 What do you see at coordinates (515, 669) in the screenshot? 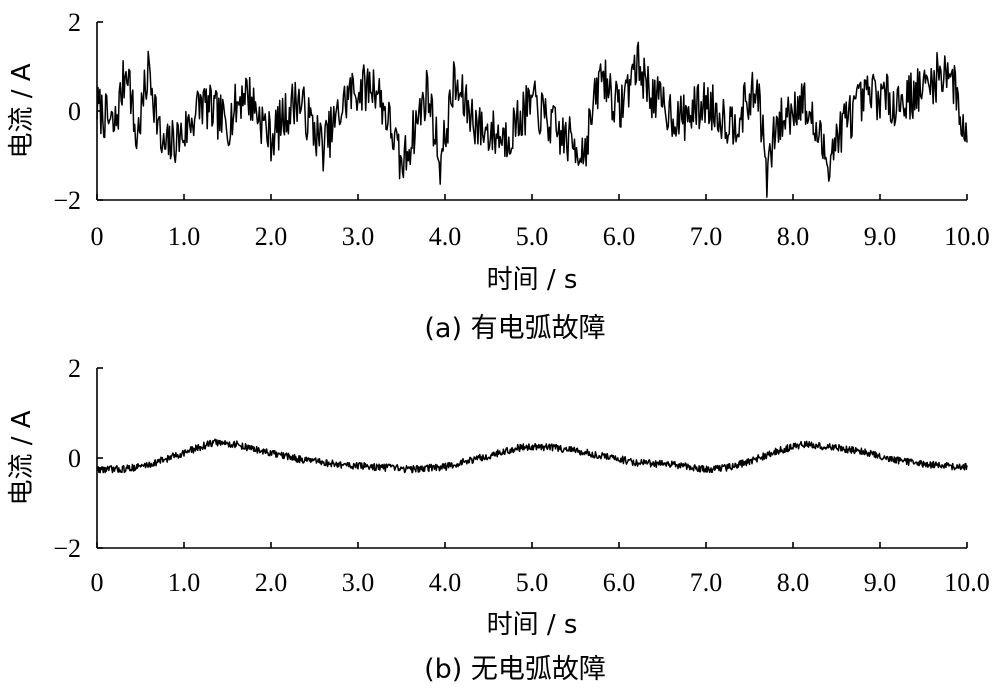
I see `panel-caption: (b) 无电弧故障` at bounding box center [515, 669].